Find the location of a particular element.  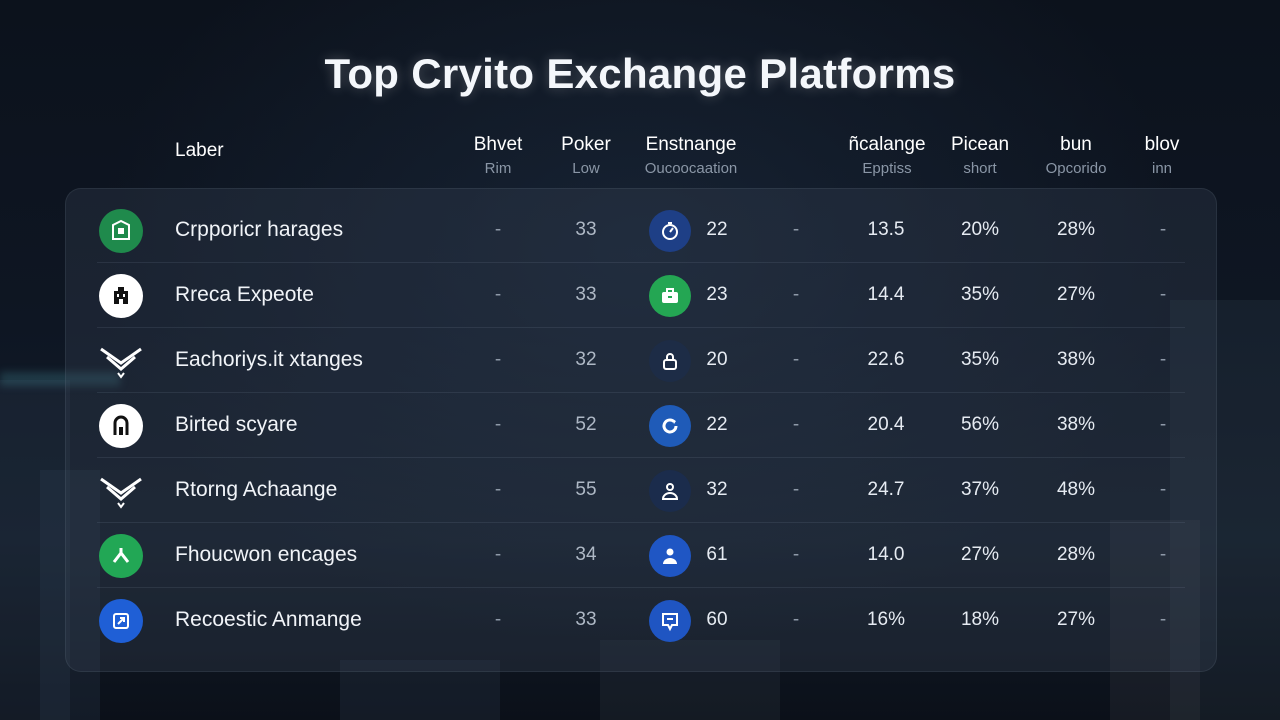

cell-picean: 18% is located at coordinates (980, 619).